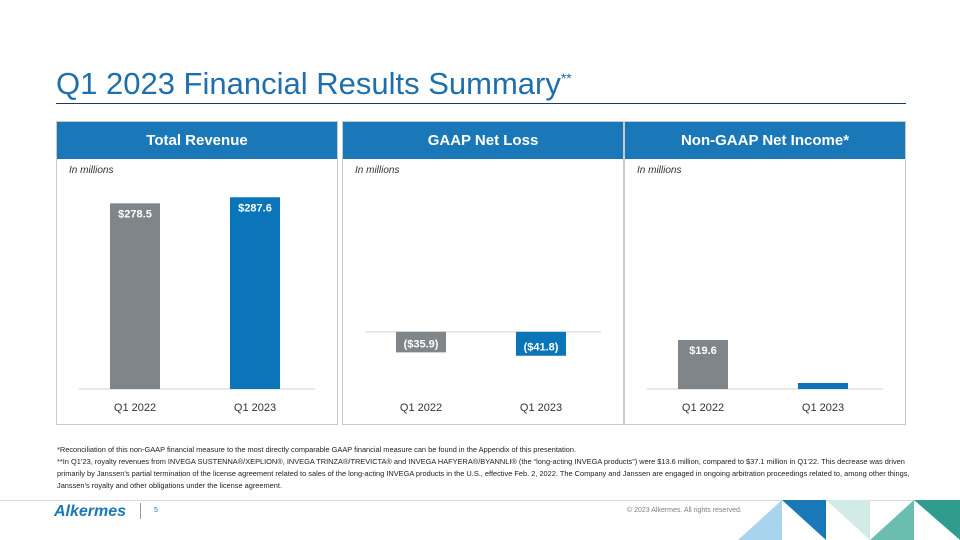  I want to click on total-revenue-chart: $278.5 Q1 2022 $287.6 Q1 2023, so click(197, 305).